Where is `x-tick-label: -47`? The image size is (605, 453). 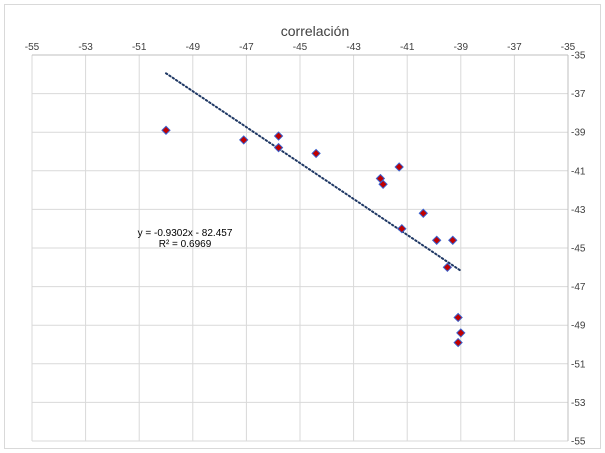
x-tick-label: -47 is located at coordinates (246, 47).